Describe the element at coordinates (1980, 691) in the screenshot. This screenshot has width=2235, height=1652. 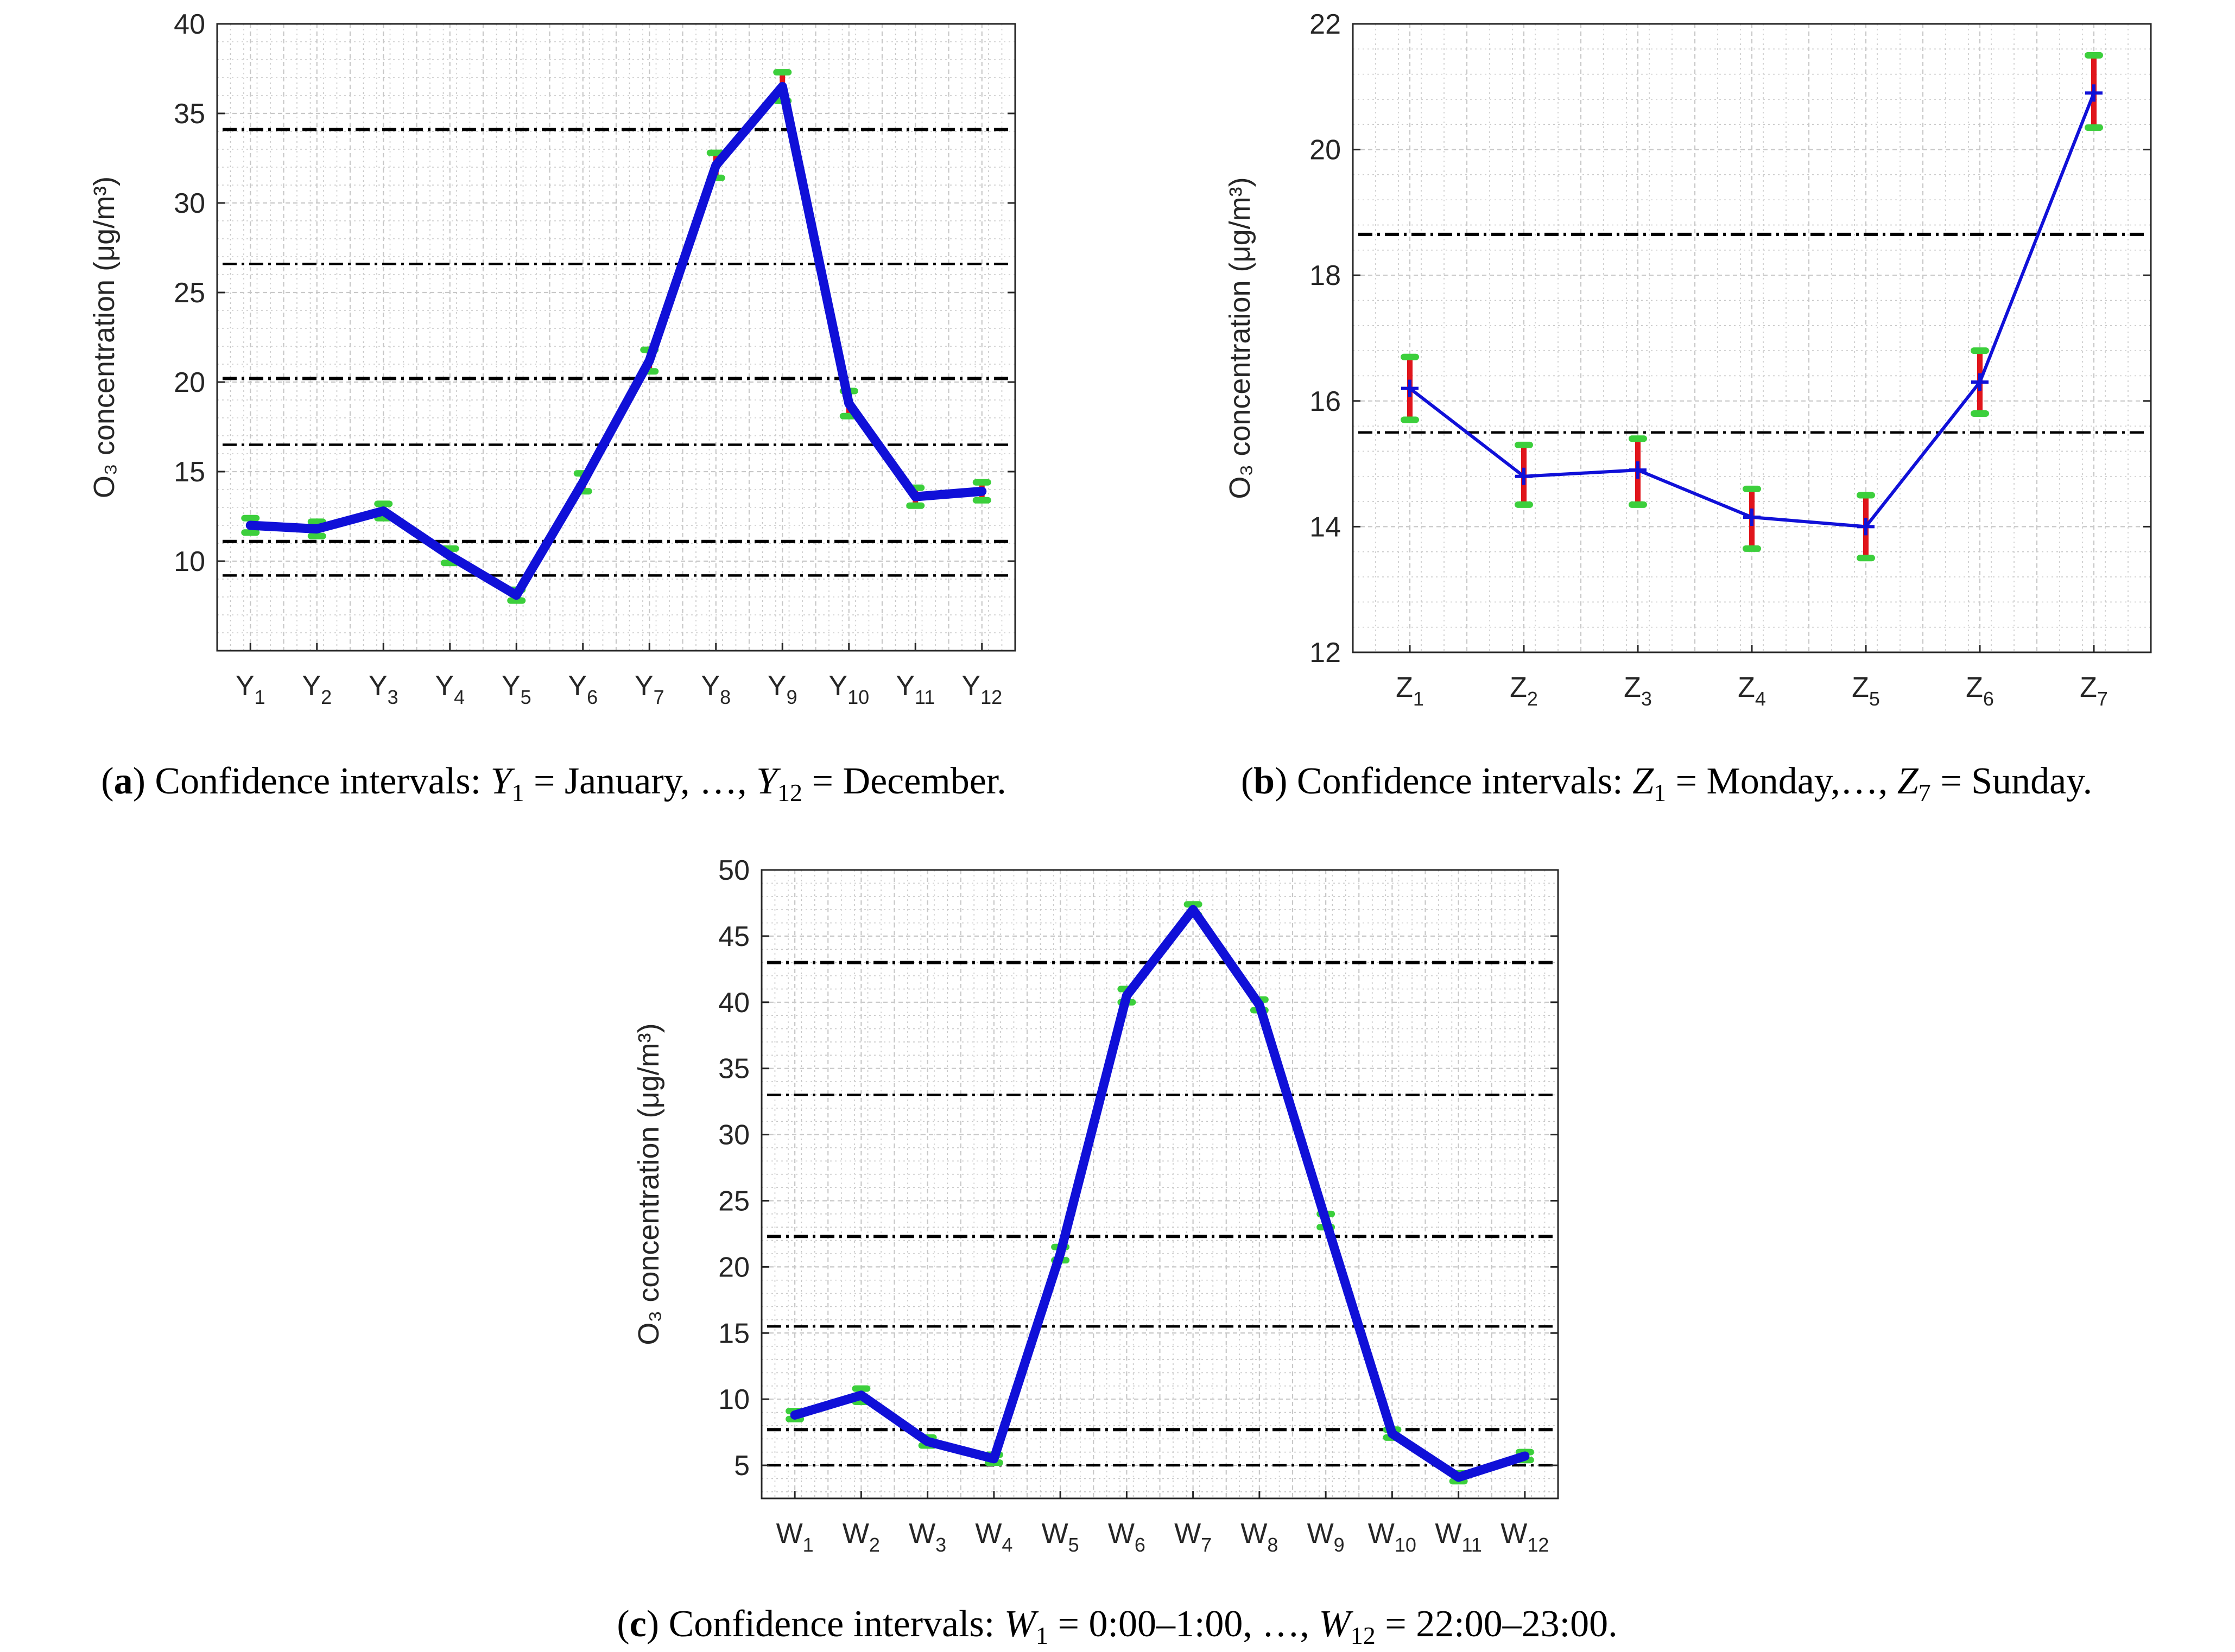
I see `panel-b-x-tick-label: Z6` at that location.